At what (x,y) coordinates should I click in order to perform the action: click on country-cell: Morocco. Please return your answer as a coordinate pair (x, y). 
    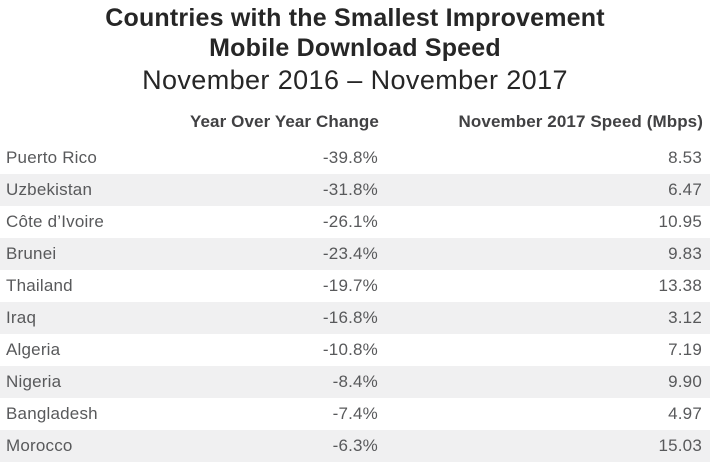
    Looking at the image, I should click on (39, 445).